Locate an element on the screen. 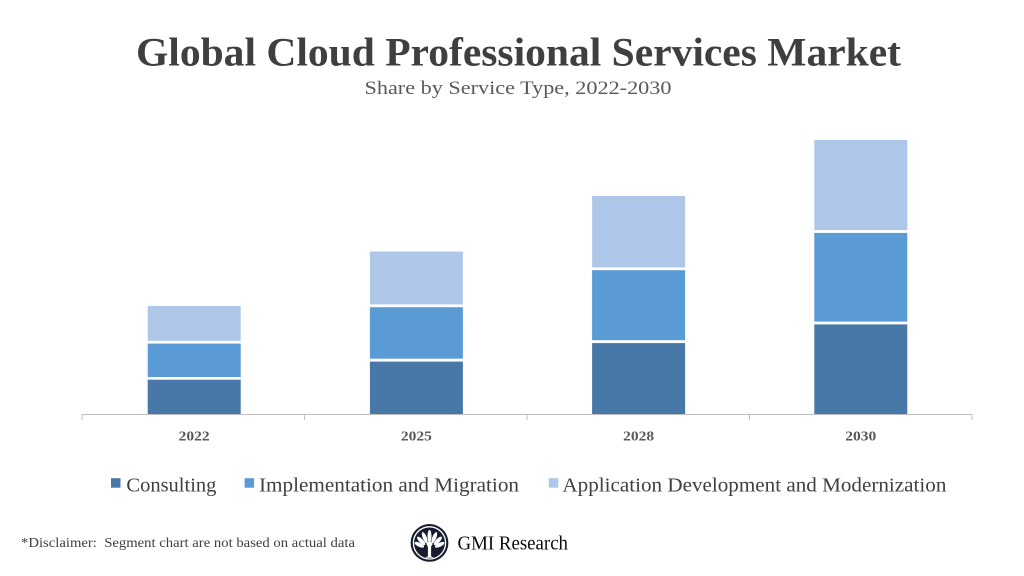 The height and width of the screenshot is (576, 1024). svg-text:Share by Service Type, 2022-20: Share by Service Type, 2022-2030 is located at coordinates (518, 89).